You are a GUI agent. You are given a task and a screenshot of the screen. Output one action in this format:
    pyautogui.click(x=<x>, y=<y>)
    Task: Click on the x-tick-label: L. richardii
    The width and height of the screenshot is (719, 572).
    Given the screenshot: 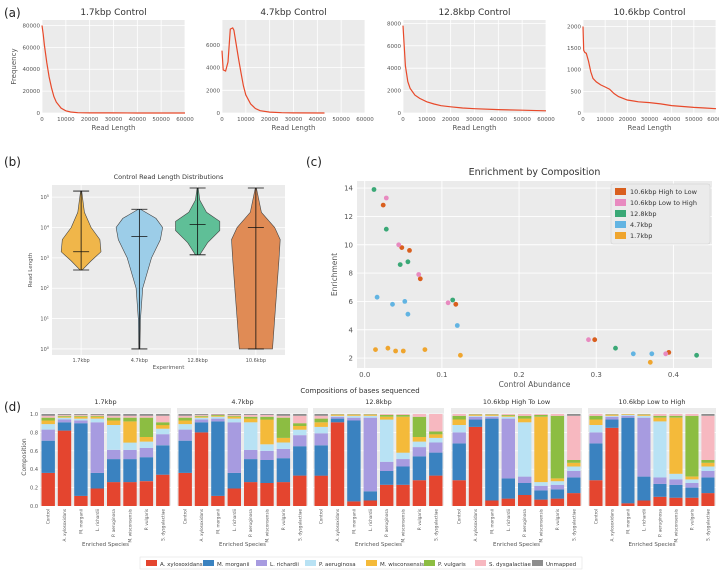 What is the action you would take?
    pyautogui.click(x=644, y=520)
    